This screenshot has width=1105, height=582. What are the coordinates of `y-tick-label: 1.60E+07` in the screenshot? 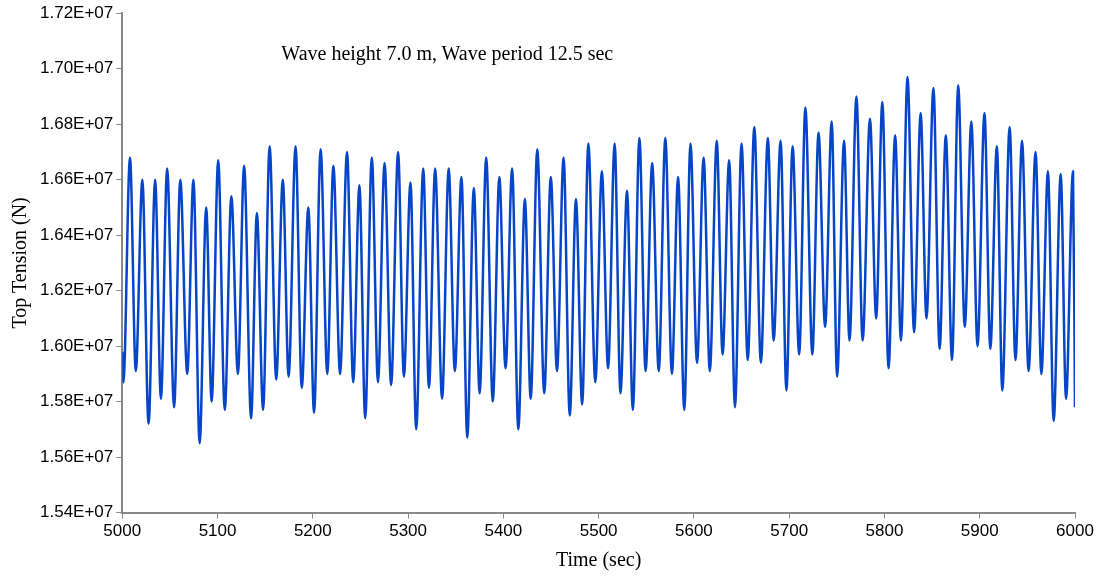 It's located at (77, 345).